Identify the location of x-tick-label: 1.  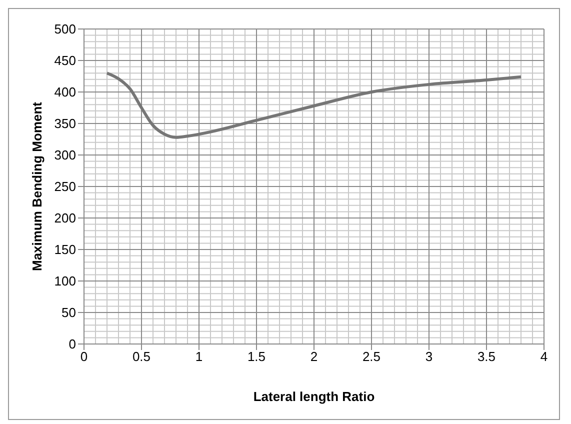
(199, 356).